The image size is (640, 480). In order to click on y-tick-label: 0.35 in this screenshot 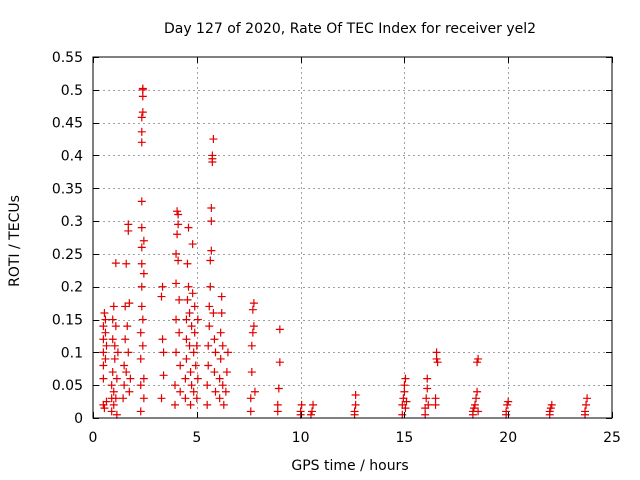, I will do `click(67, 189)`.